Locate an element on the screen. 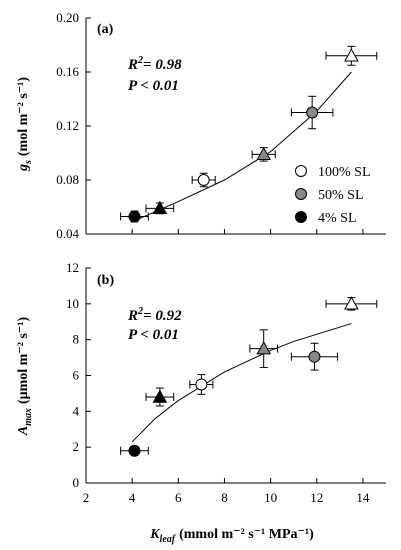 The width and height of the screenshot is (401, 550). panel-b-r2-suffix: = 0.92 is located at coordinates (162, 316).